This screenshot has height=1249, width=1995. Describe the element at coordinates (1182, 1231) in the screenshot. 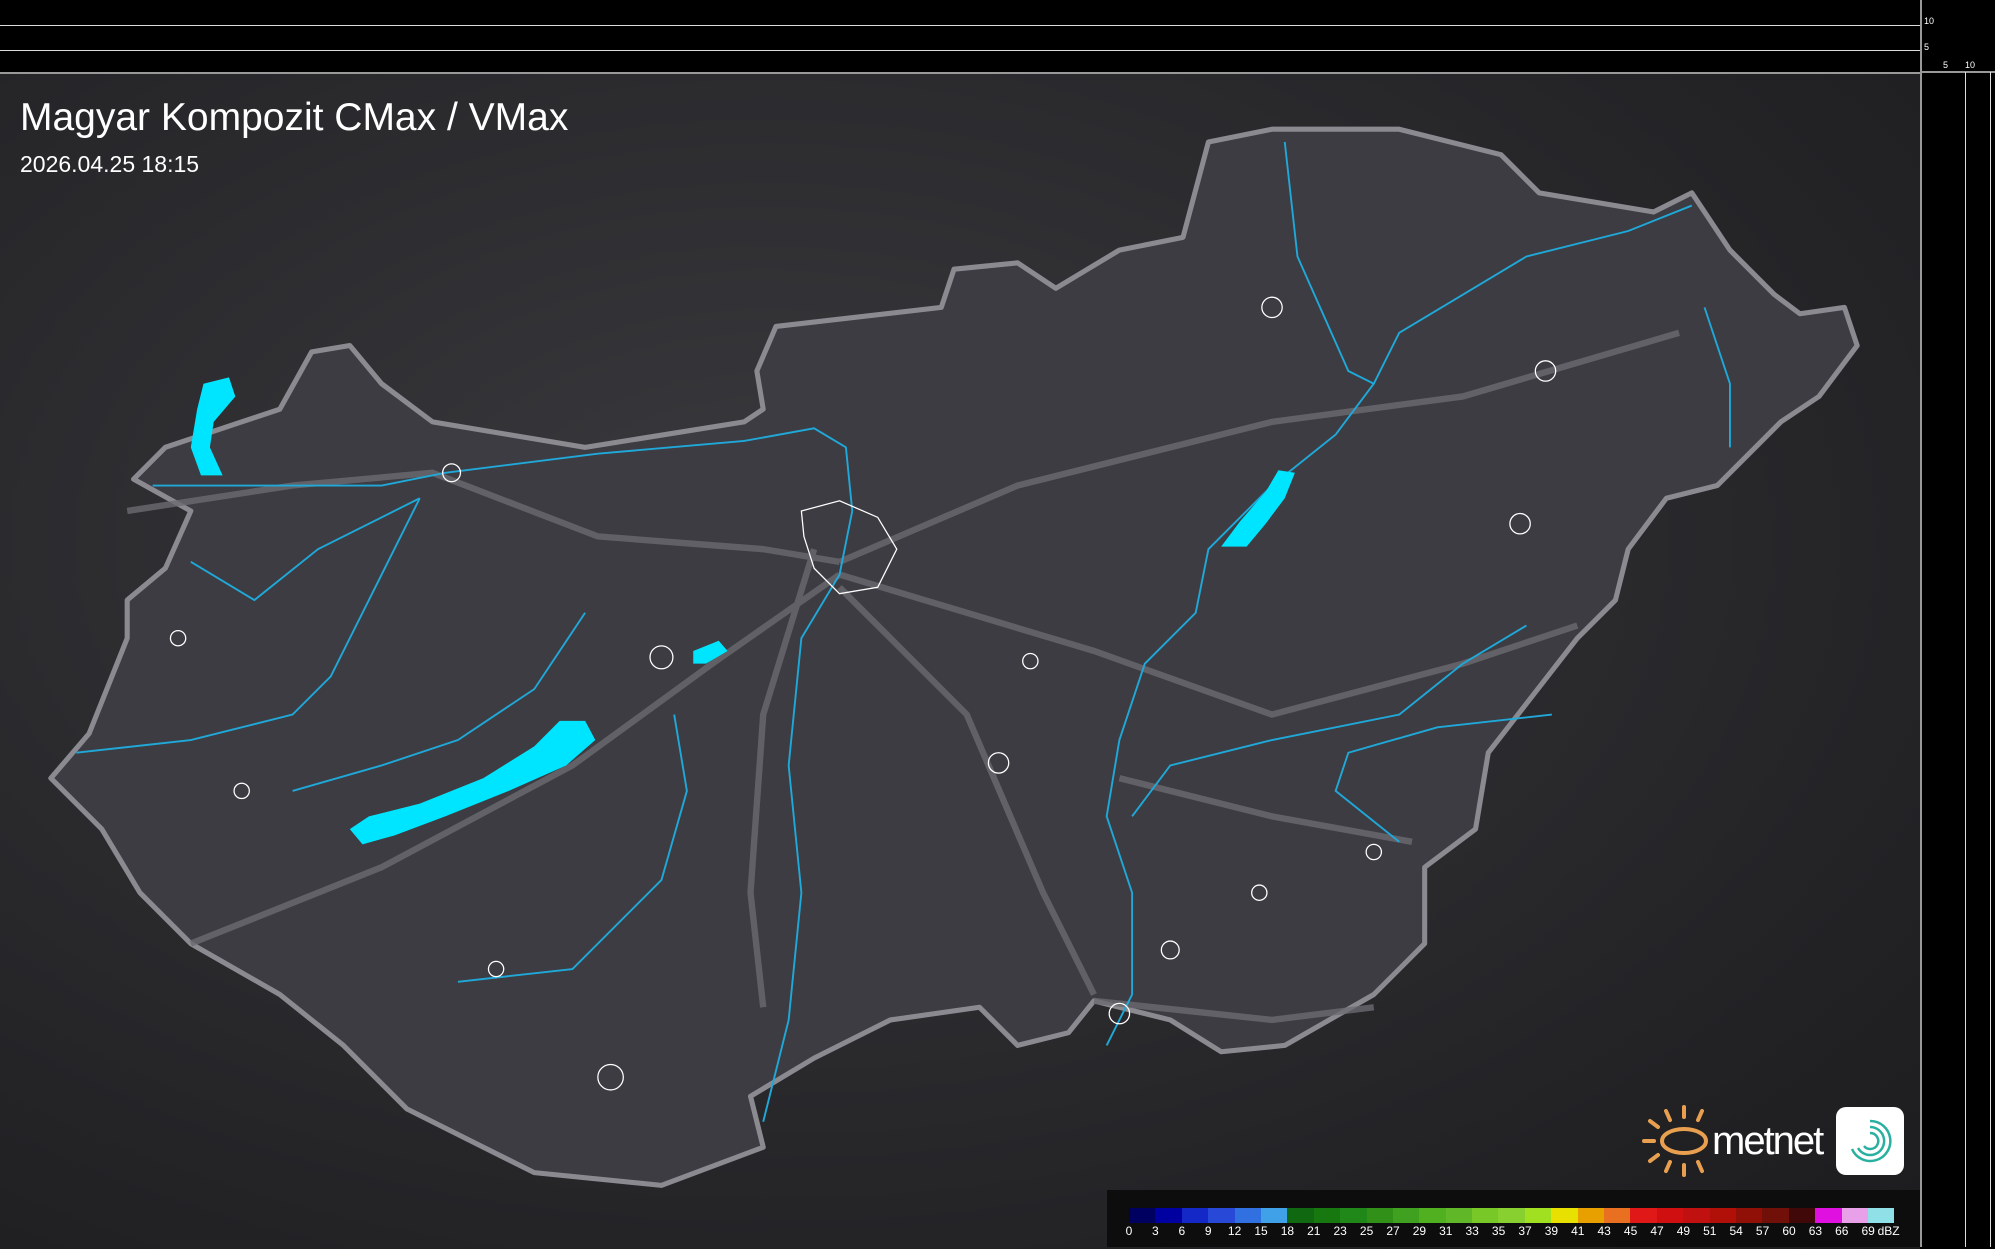

I see `legend-label: 6` at that location.